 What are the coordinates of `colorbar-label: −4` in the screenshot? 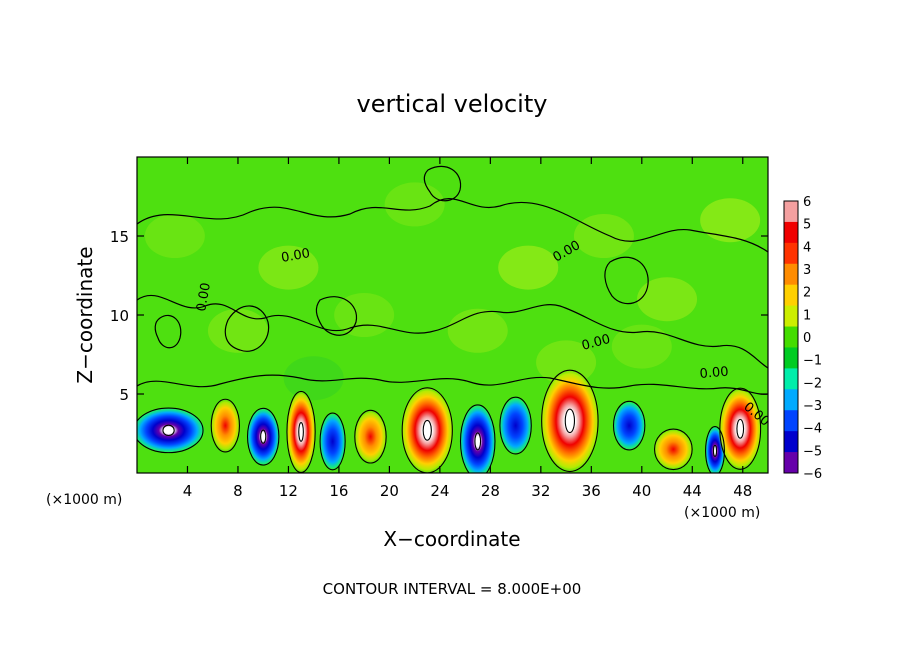 It's located at (812, 429).